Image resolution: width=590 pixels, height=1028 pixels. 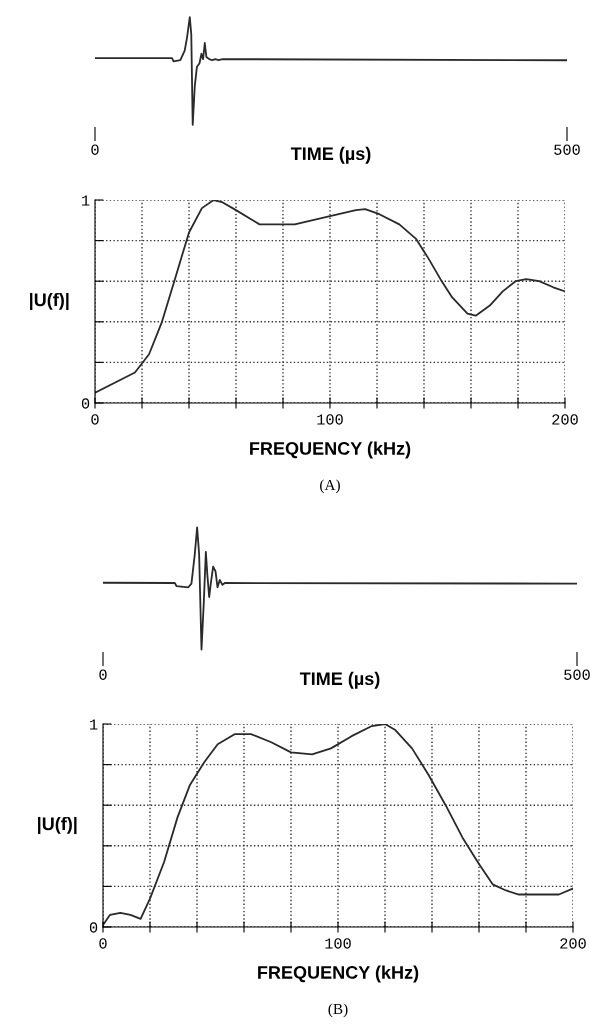 I want to click on x-tick-label: 0, so click(x=103, y=943).